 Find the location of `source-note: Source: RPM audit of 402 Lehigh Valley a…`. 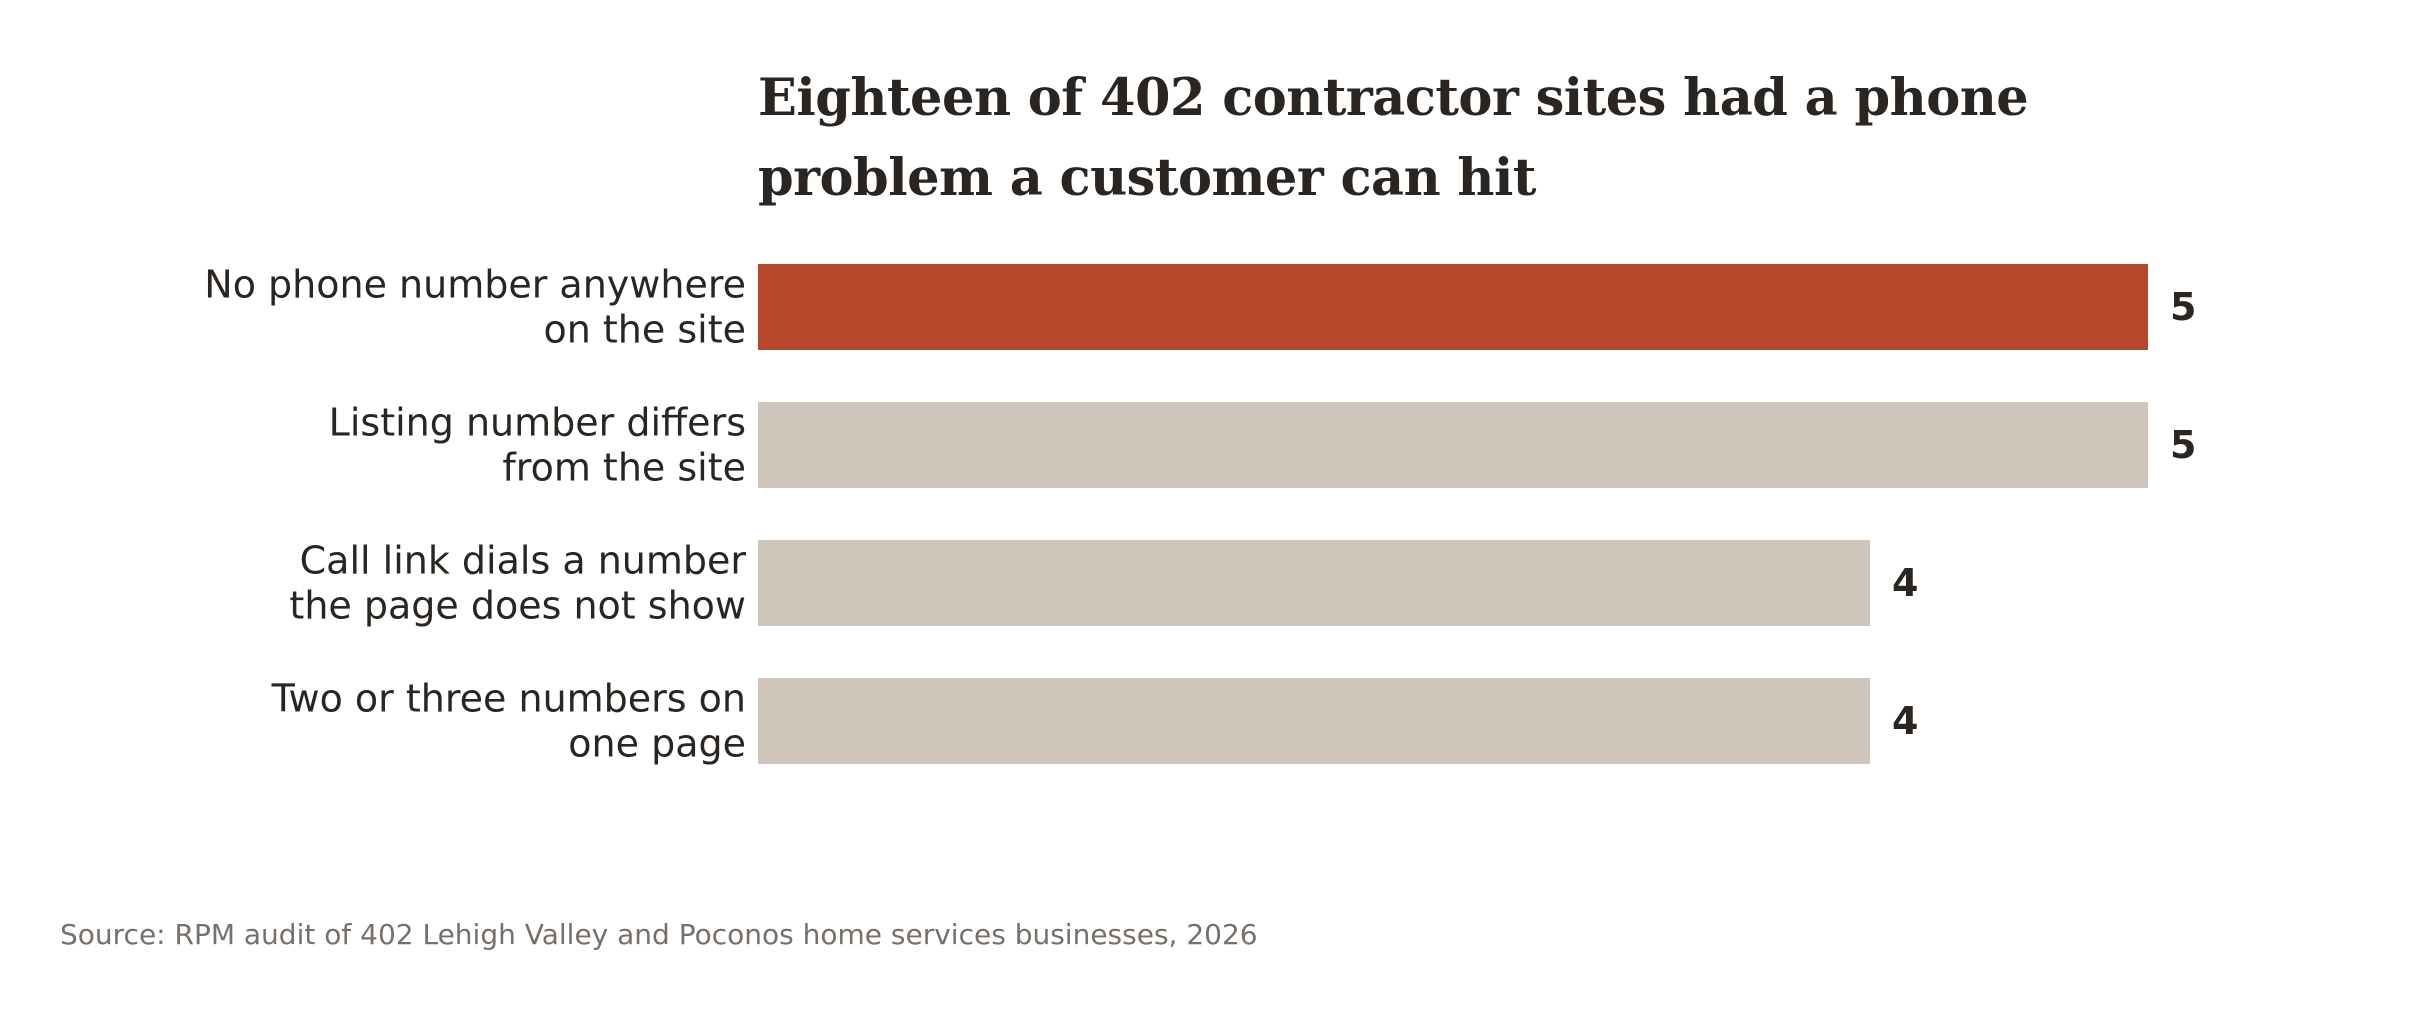

source-note: Source: RPM audit of 402 Lehigh Valley a… is located at coordinates (659, 934).